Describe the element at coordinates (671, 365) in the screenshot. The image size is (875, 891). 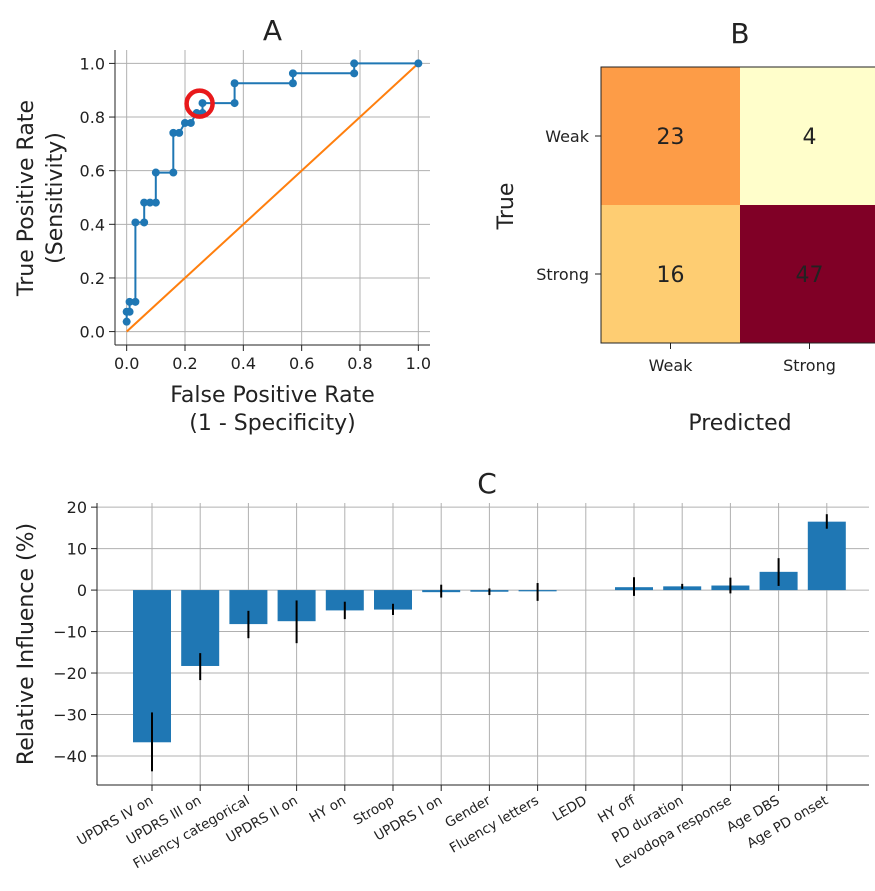
I see `x-tick-label: Weak` at that location.